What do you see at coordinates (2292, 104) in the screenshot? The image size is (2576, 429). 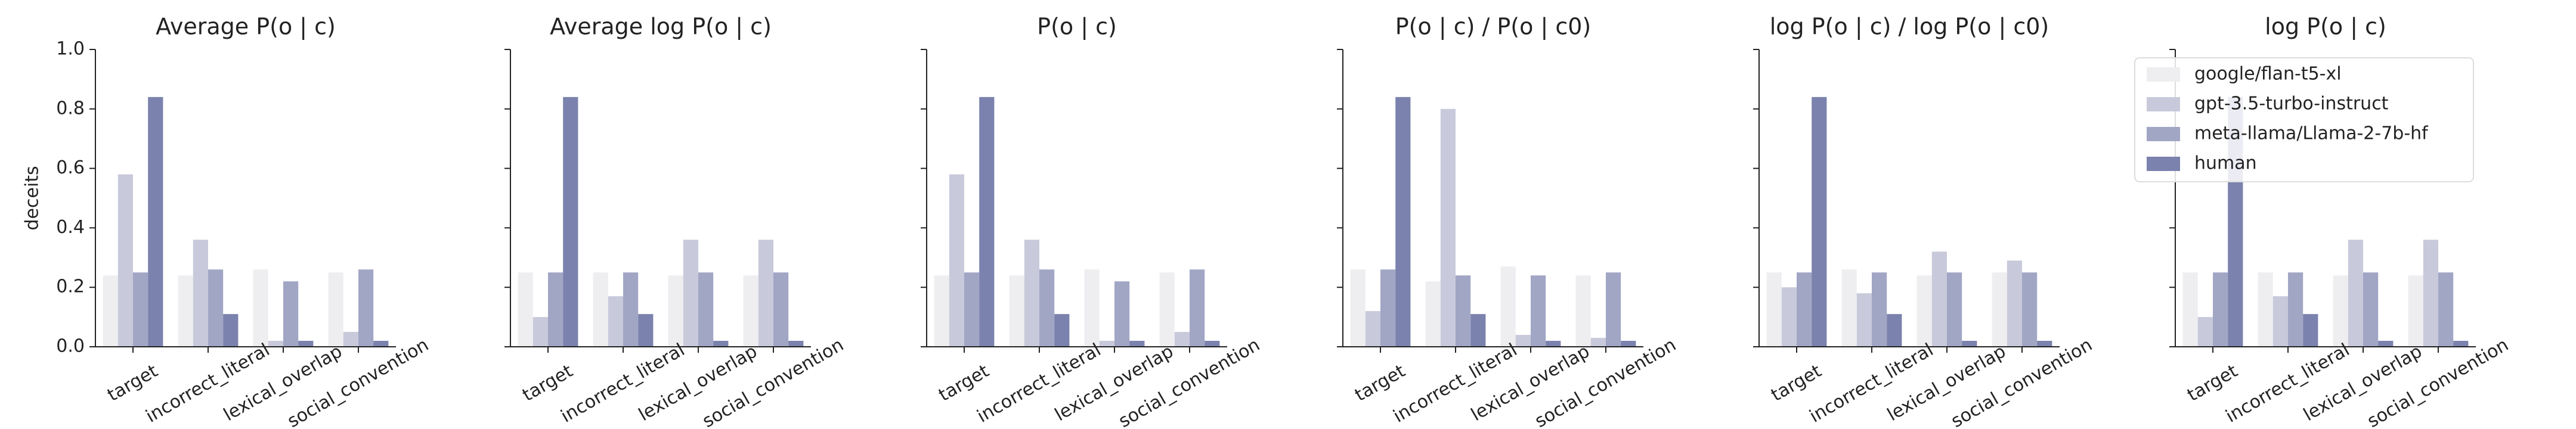 I see `legend-label: gpt-3.5-turbo-instruct` at bounding box center [2292, 104].